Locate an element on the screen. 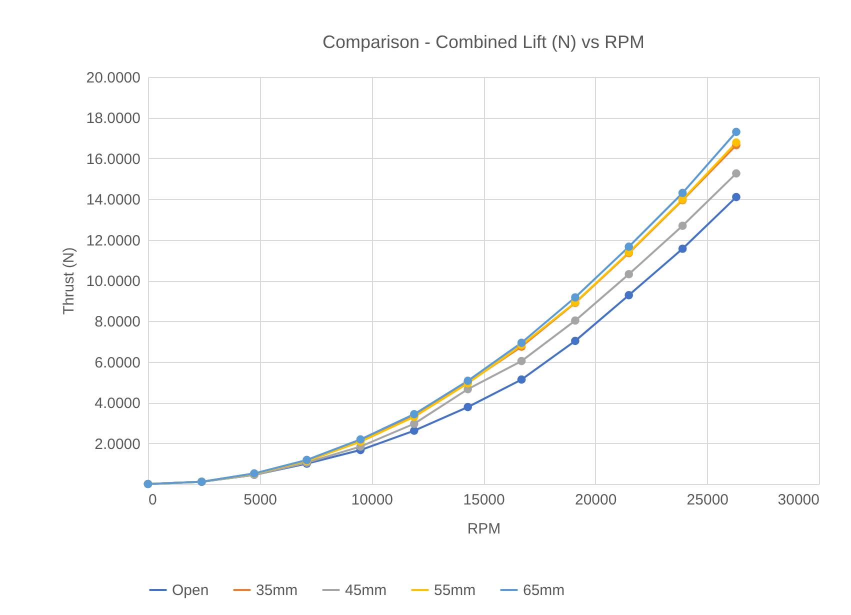 The image size is (851, 615). y-tick-label: 8.0000 is located at coordinates (117, 322).